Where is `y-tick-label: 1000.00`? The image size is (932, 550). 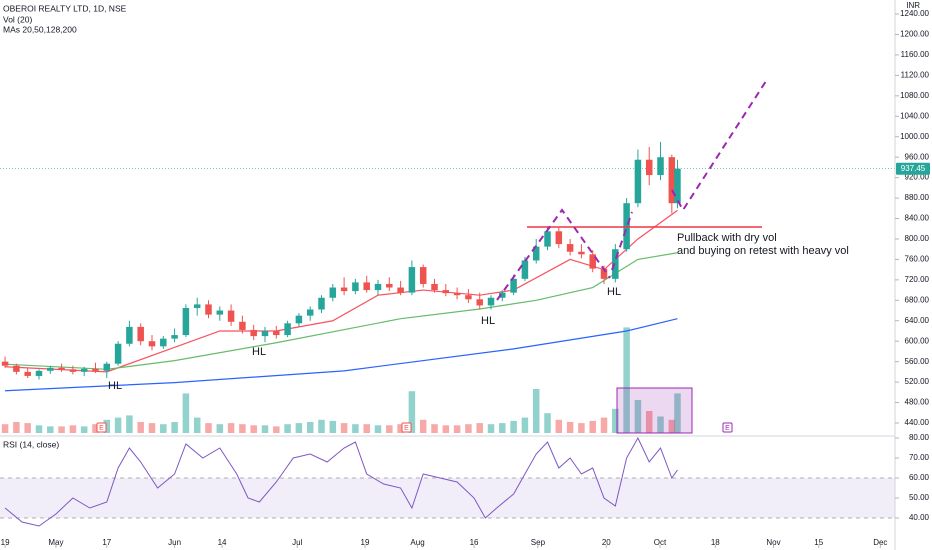
y-tick-label: 1000.00 is located at coordinates (914, 136).